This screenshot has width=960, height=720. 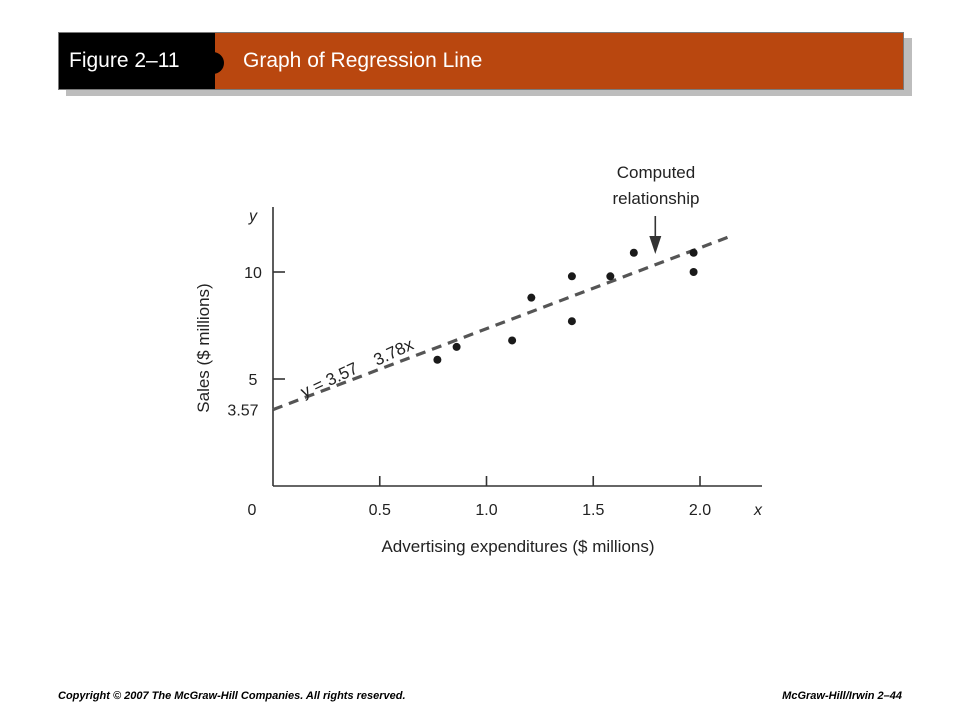 I want to click on annotation-line2: relationship, so click(x=656, y=198).